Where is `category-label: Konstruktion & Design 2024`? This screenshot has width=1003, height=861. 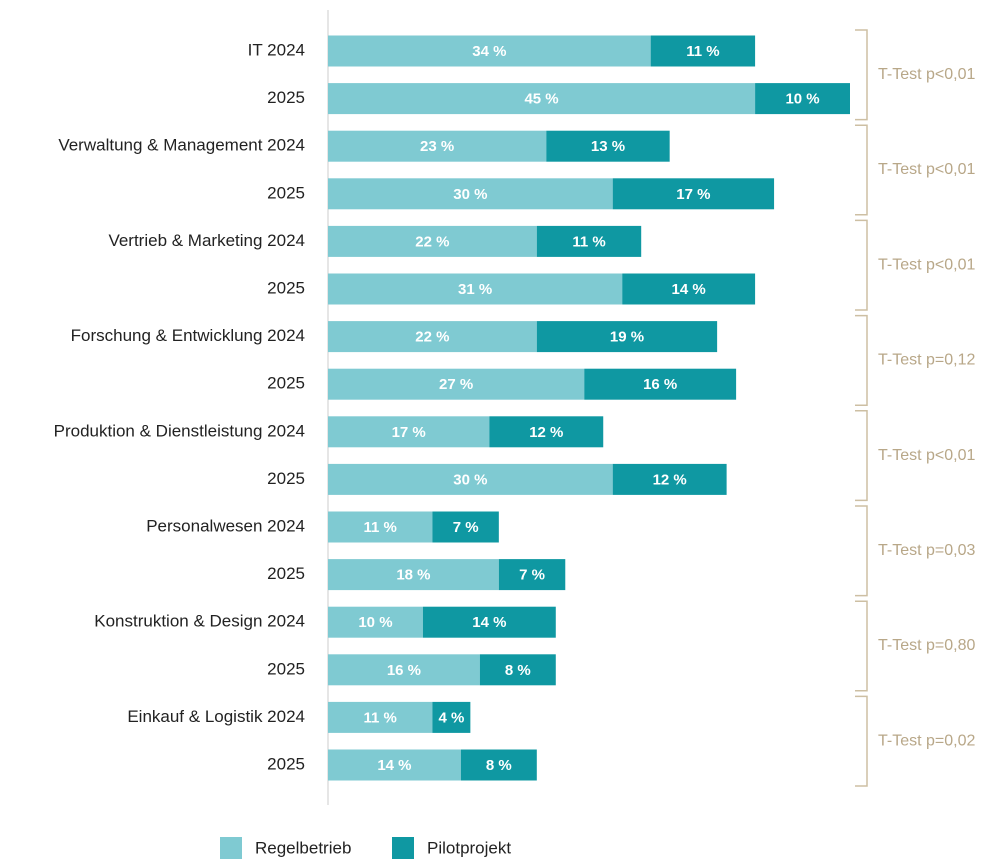
category-label: Konstruktion & Design 2024 is located at coordinates (199, 621).